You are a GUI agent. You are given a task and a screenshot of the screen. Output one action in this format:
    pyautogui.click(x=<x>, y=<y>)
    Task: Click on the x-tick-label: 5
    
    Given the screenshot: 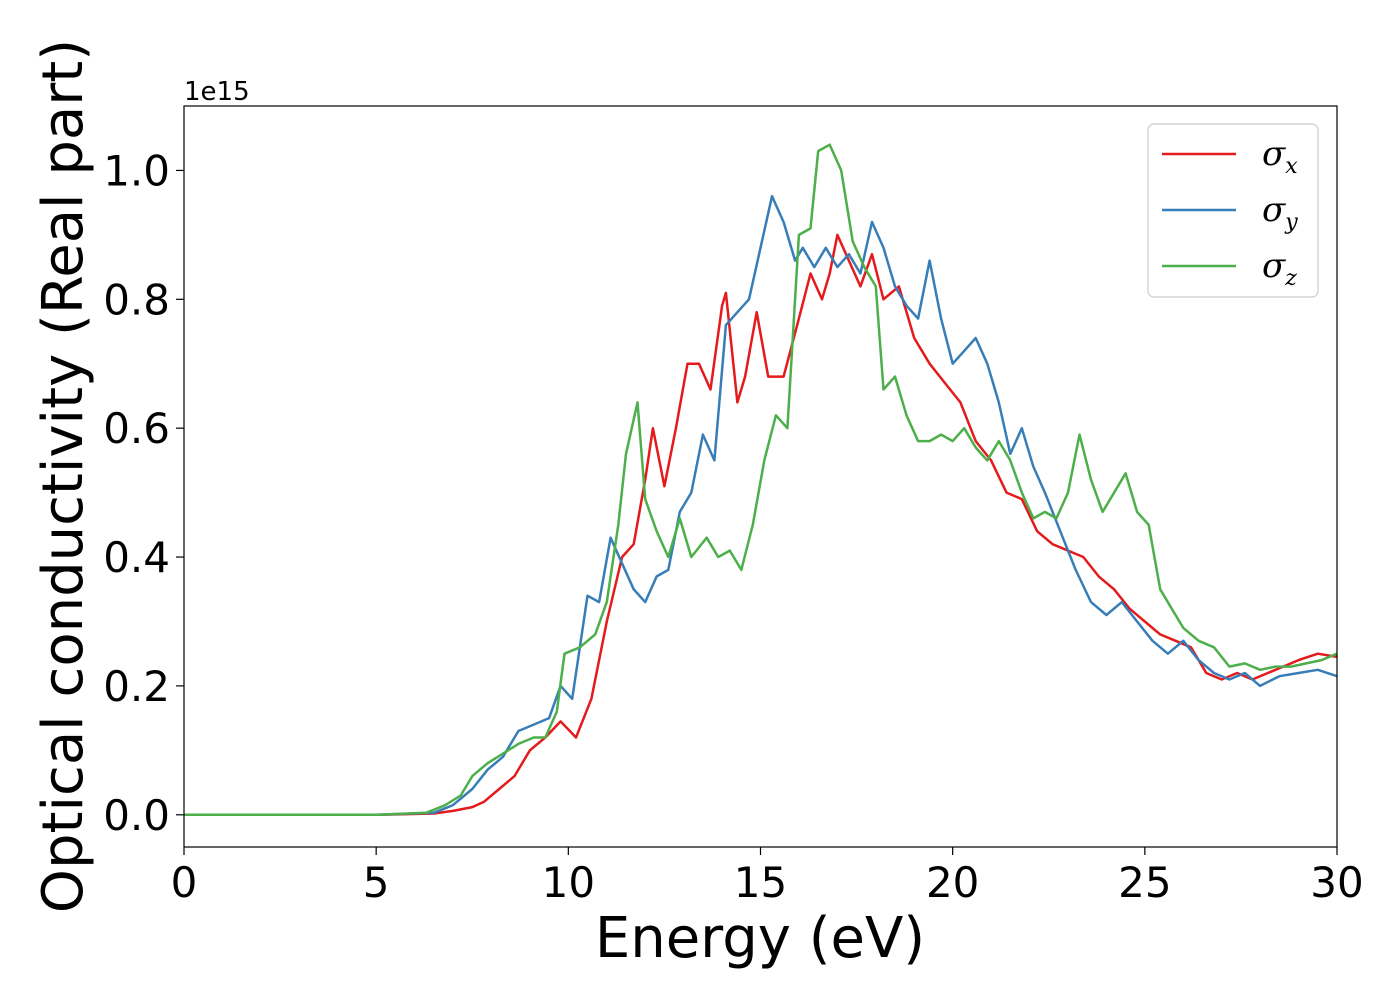 What is the action you would take?
    pyautogui.click(x=376, y=882)
    